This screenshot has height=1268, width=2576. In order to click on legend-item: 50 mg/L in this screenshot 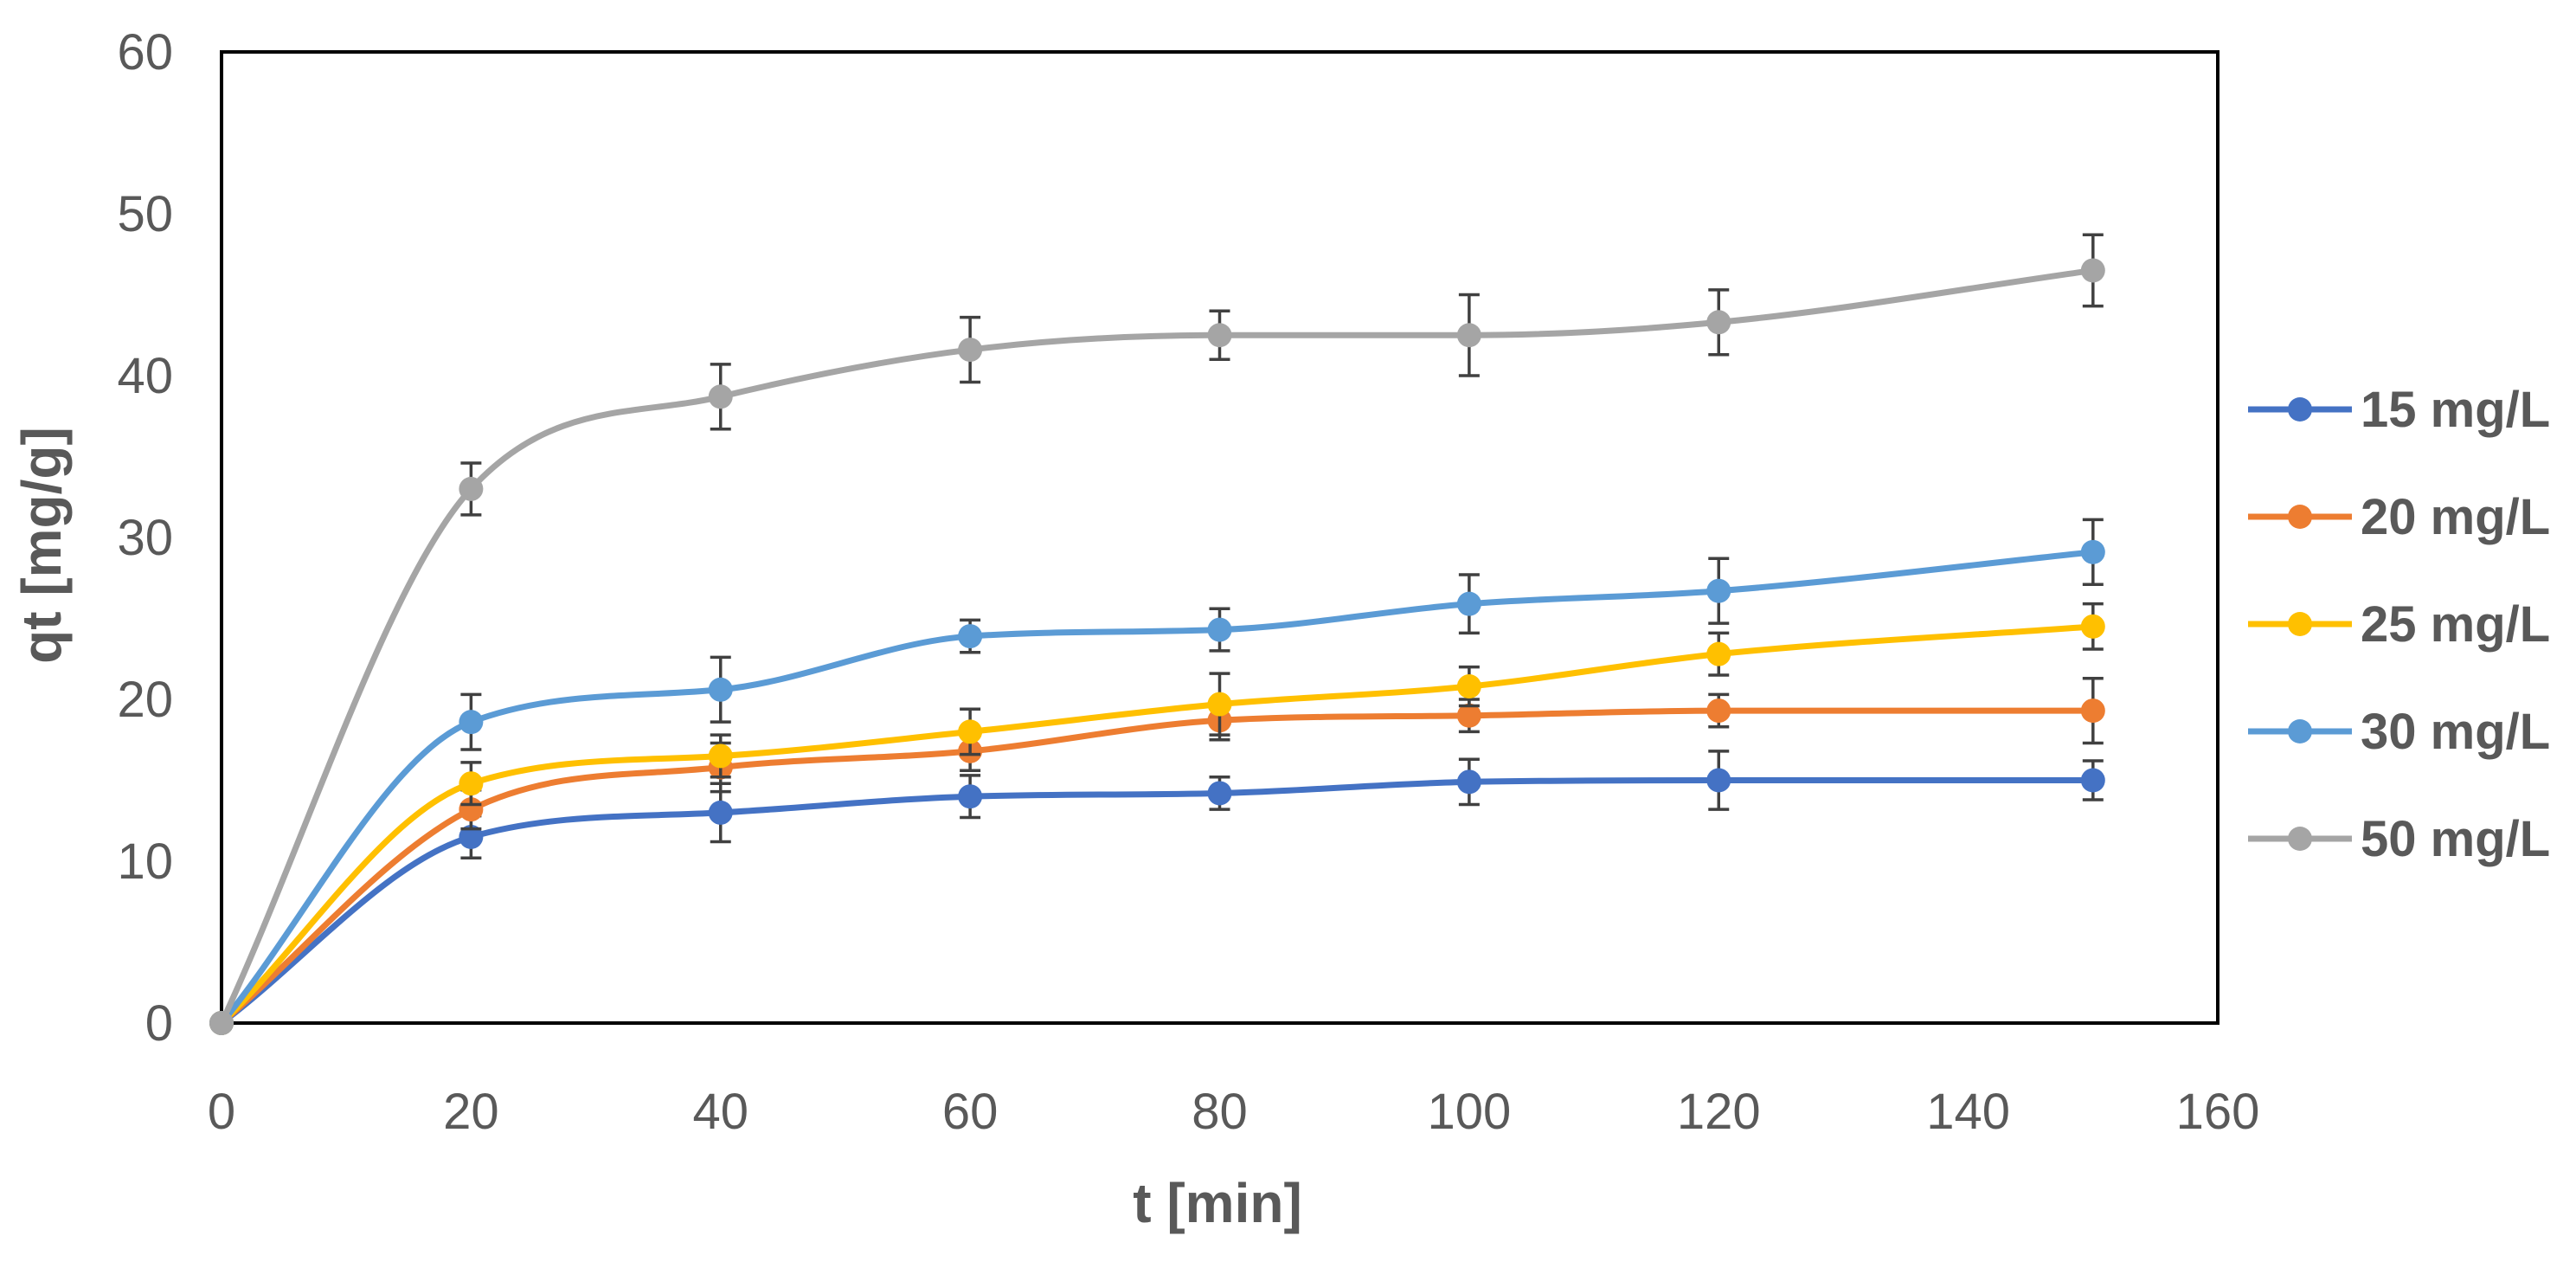, I will do `click(2399, 839)`.